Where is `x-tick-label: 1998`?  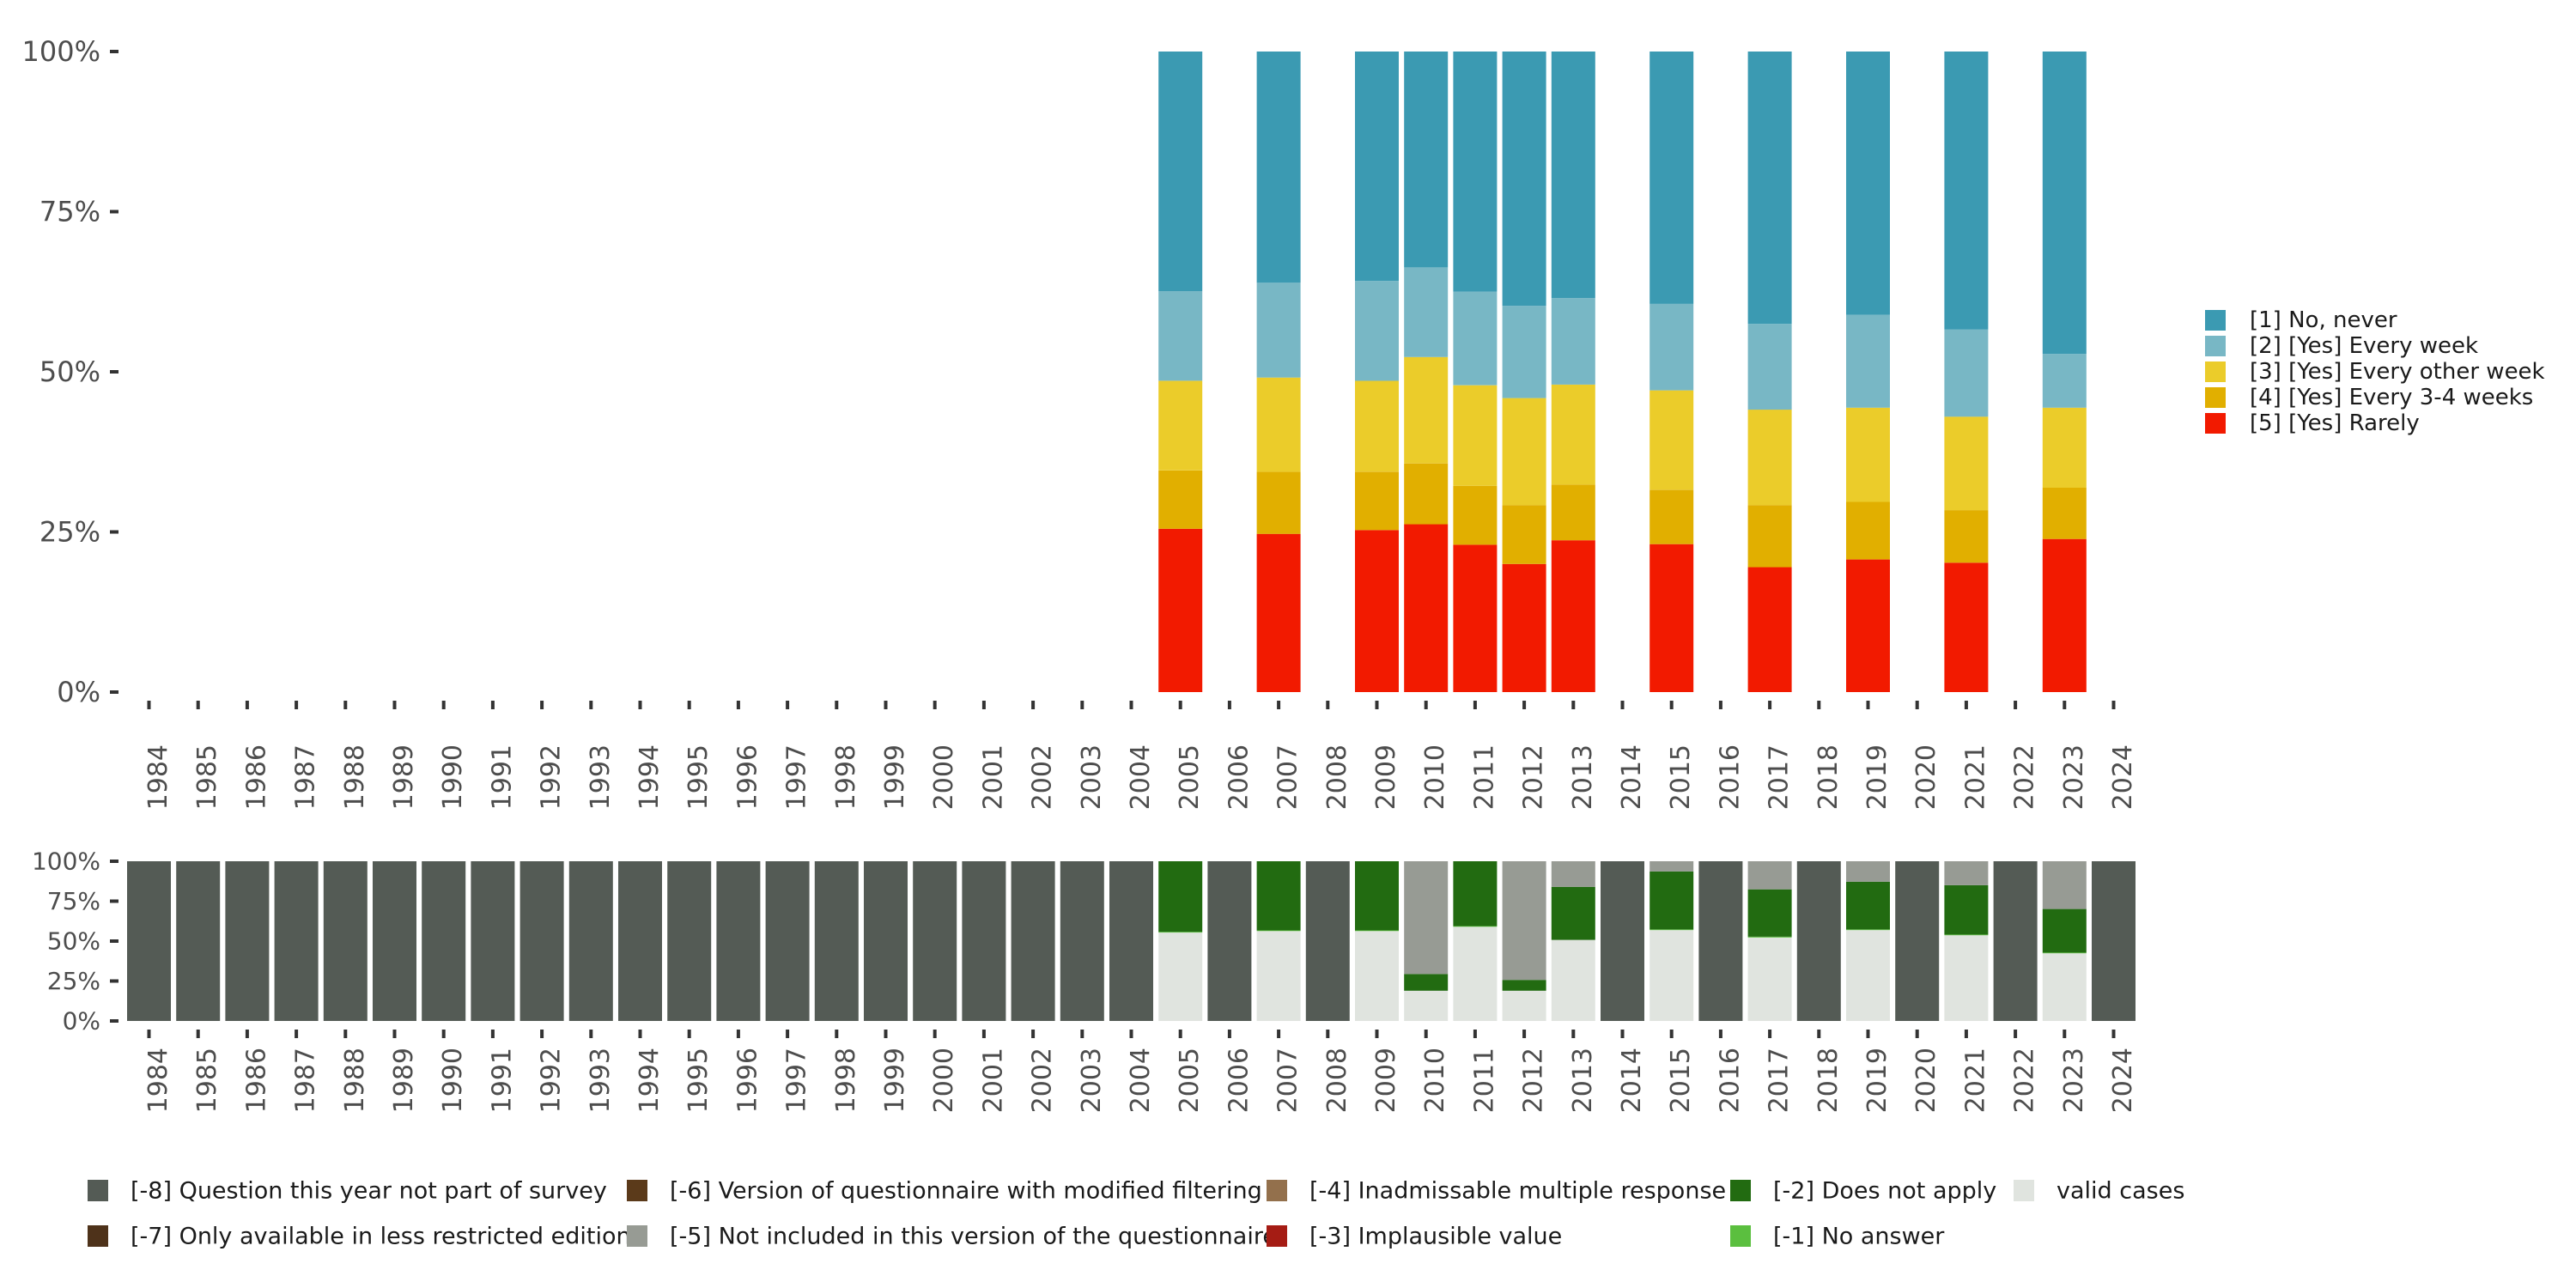 x-tick-label: 1998 is located at coordinates (846, 1080).